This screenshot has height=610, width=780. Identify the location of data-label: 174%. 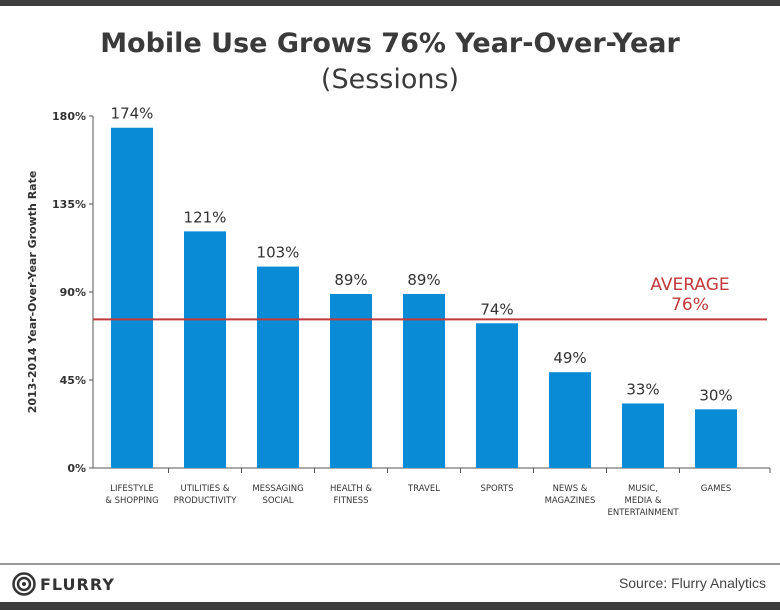
(132, 114).